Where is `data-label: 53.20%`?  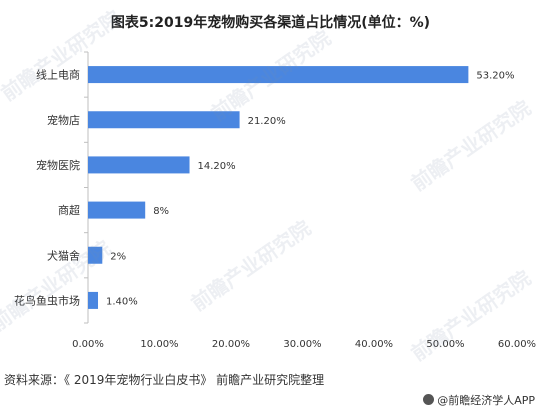
data-label: 53.20% is located at coordinates (495, 76).